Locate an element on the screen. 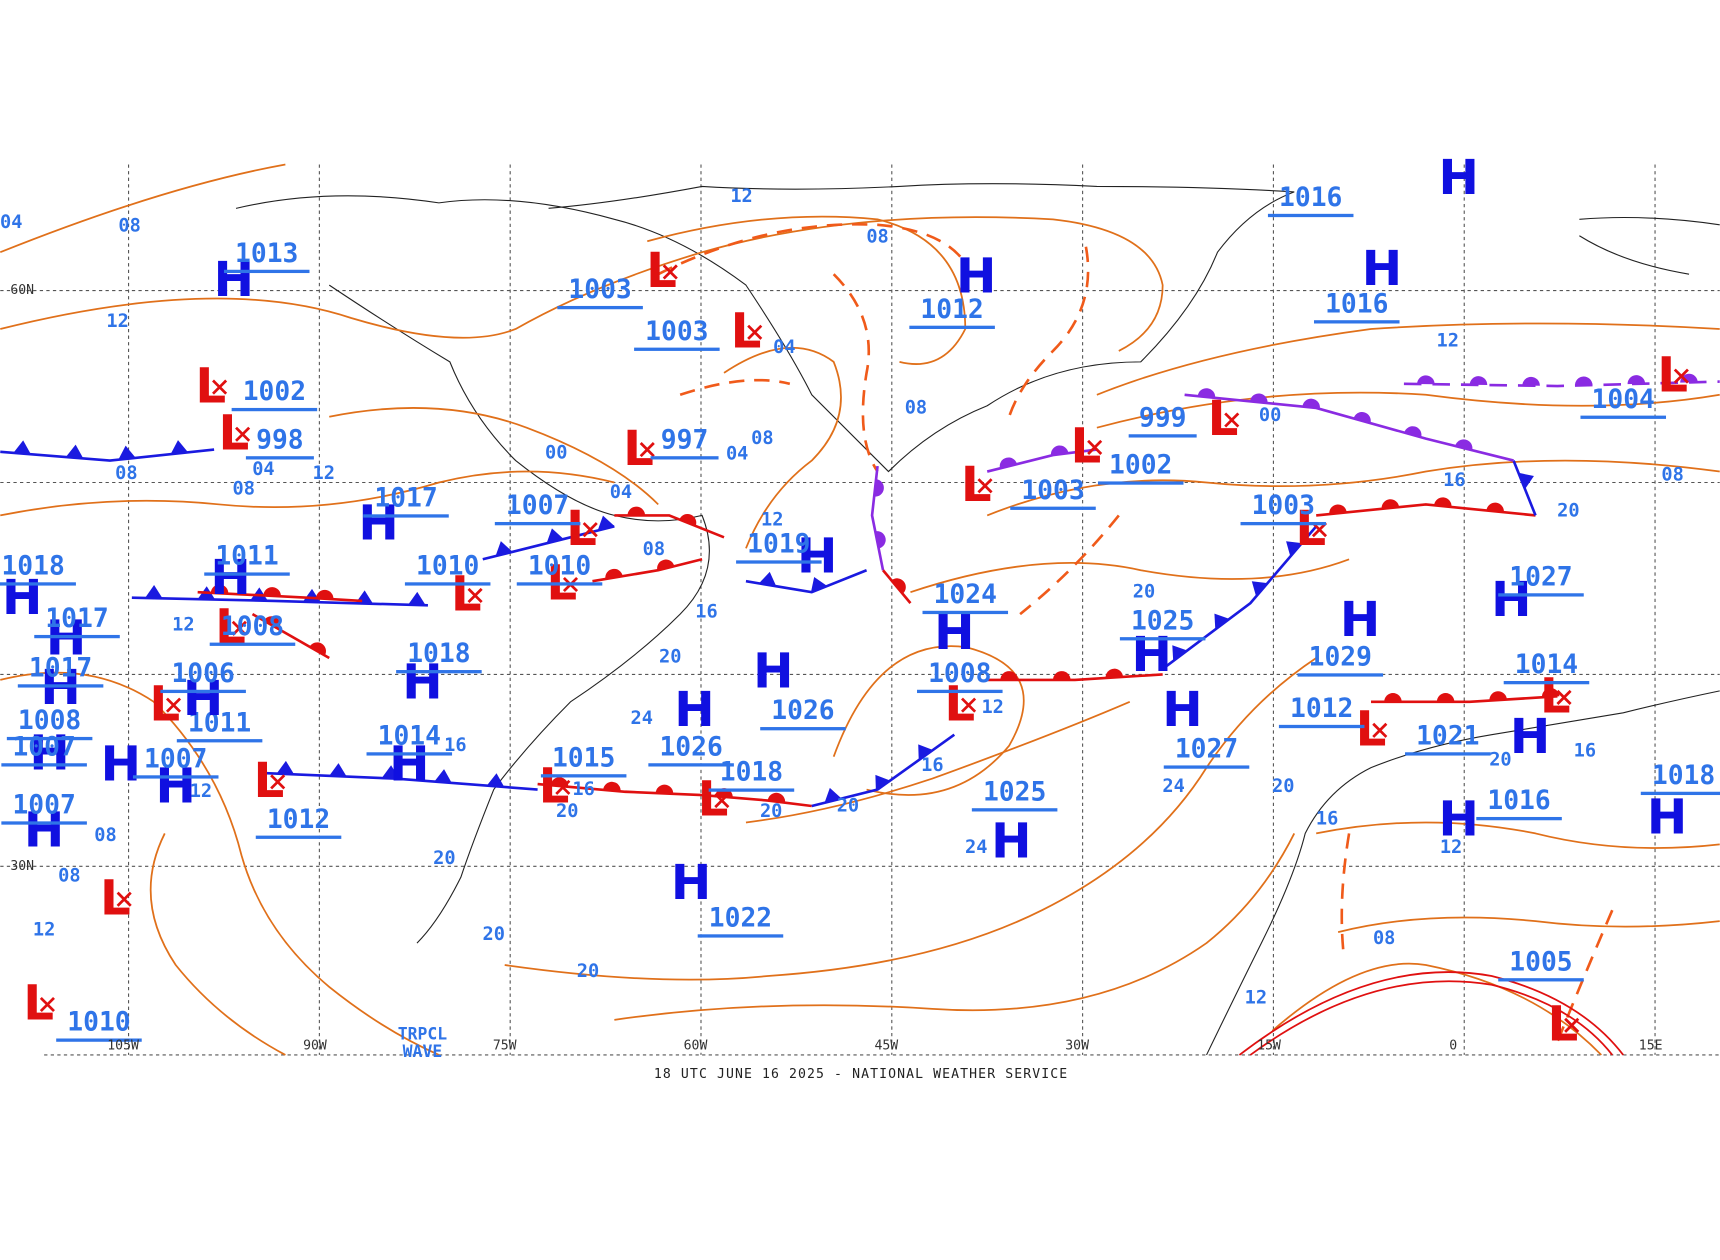 This screenshot has height=1260, width=1720. isobar-label: 20 is located at coordinates (567, 811).